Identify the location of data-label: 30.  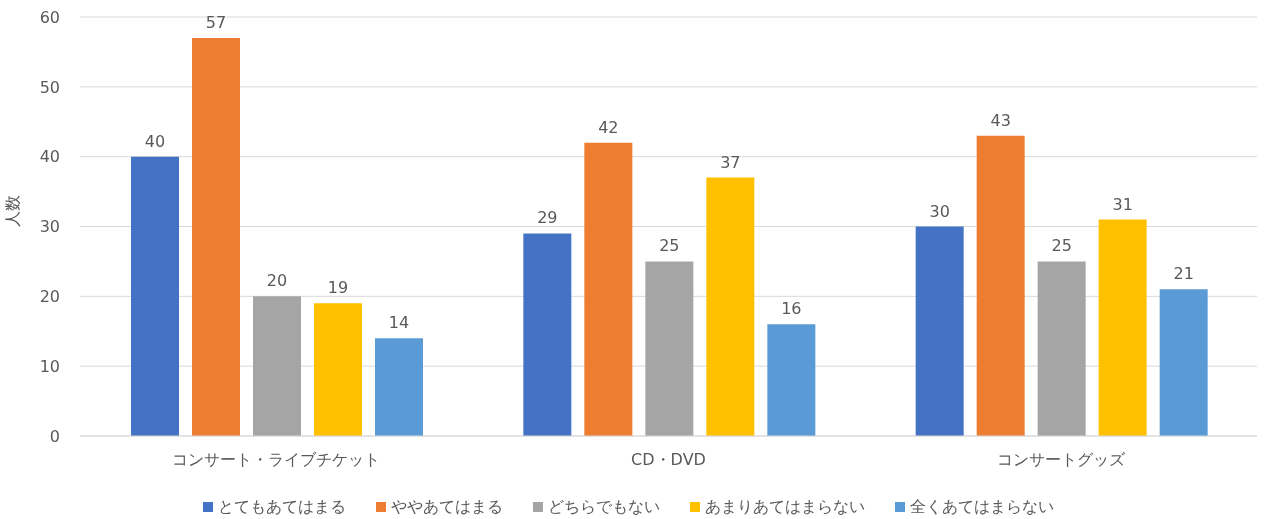
(939, 211).